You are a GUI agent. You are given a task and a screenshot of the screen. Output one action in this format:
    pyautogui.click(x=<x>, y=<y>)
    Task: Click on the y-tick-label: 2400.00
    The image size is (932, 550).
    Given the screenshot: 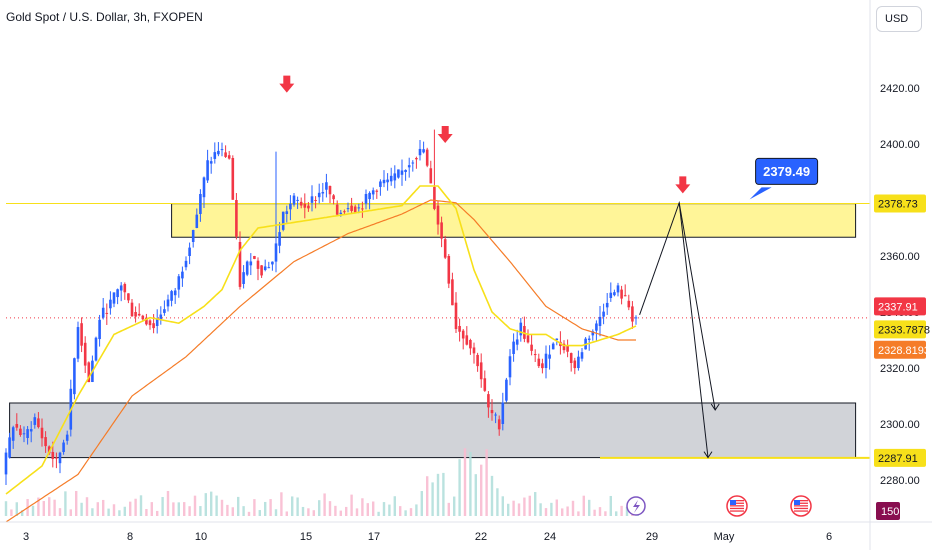 What is the action you would take?
    pyautogui.click(x=900, y=145)
    